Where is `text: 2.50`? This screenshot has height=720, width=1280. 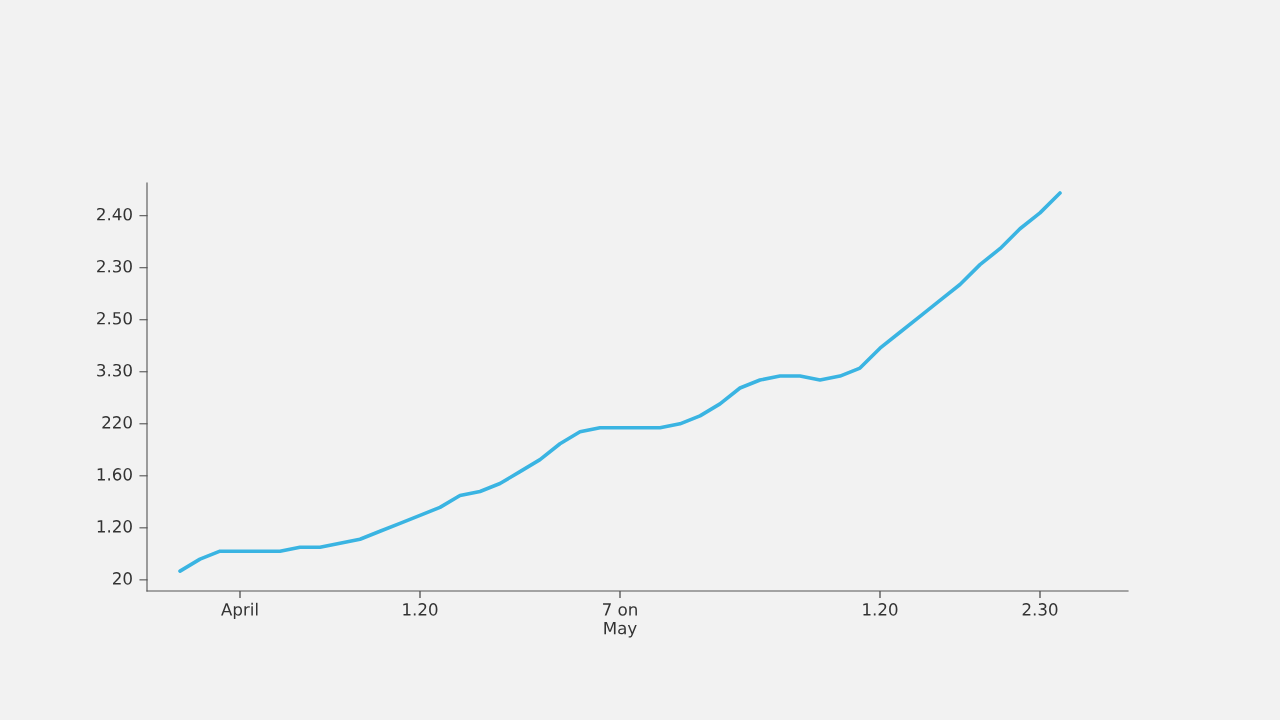 text: 2.50 is located at coordinates (114, 318).